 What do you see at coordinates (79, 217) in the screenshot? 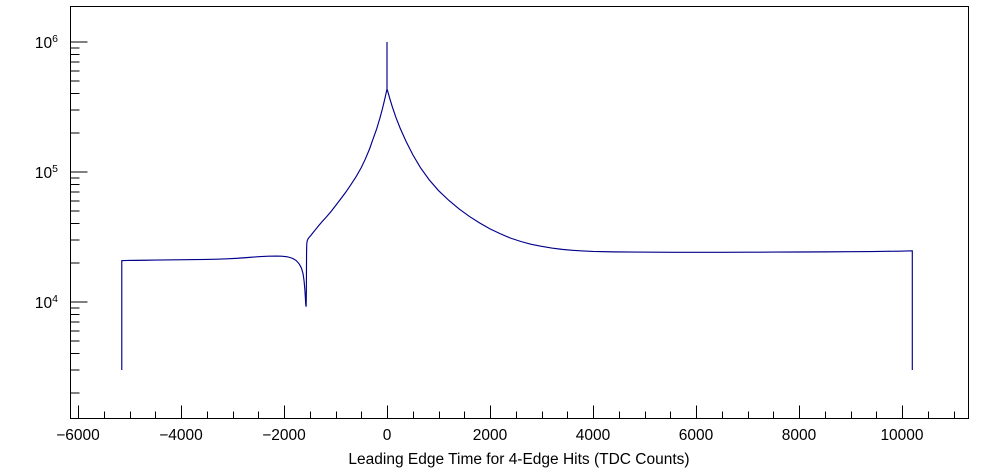
I see `y-axis-ticks` at bounding box center [79, 217].